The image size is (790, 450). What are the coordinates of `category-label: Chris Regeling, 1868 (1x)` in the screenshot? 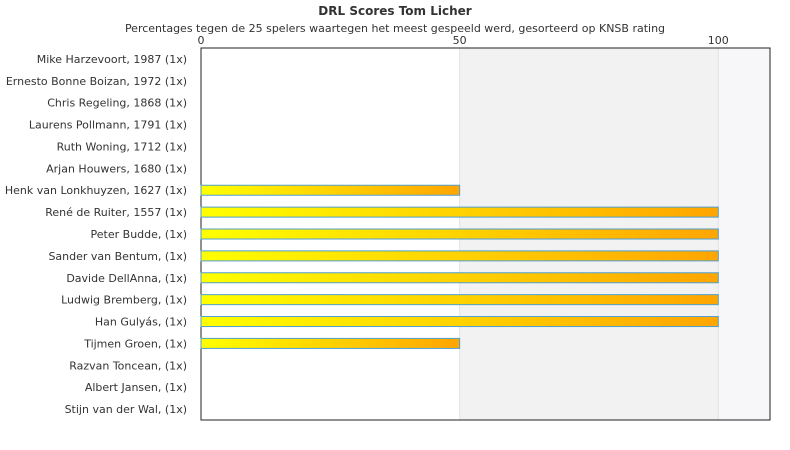 It's located at (117, 103).